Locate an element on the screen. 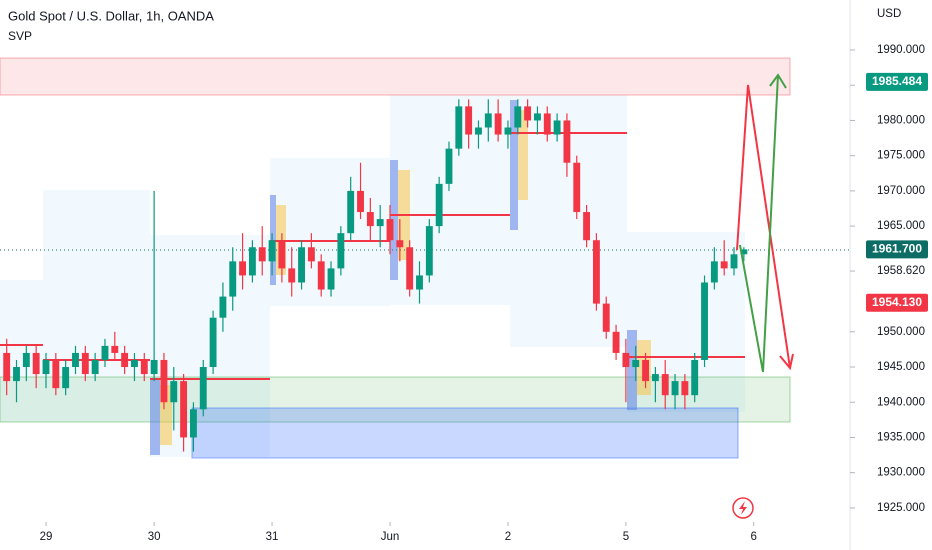  red-arrowhead is located at coordinates (786, 362).